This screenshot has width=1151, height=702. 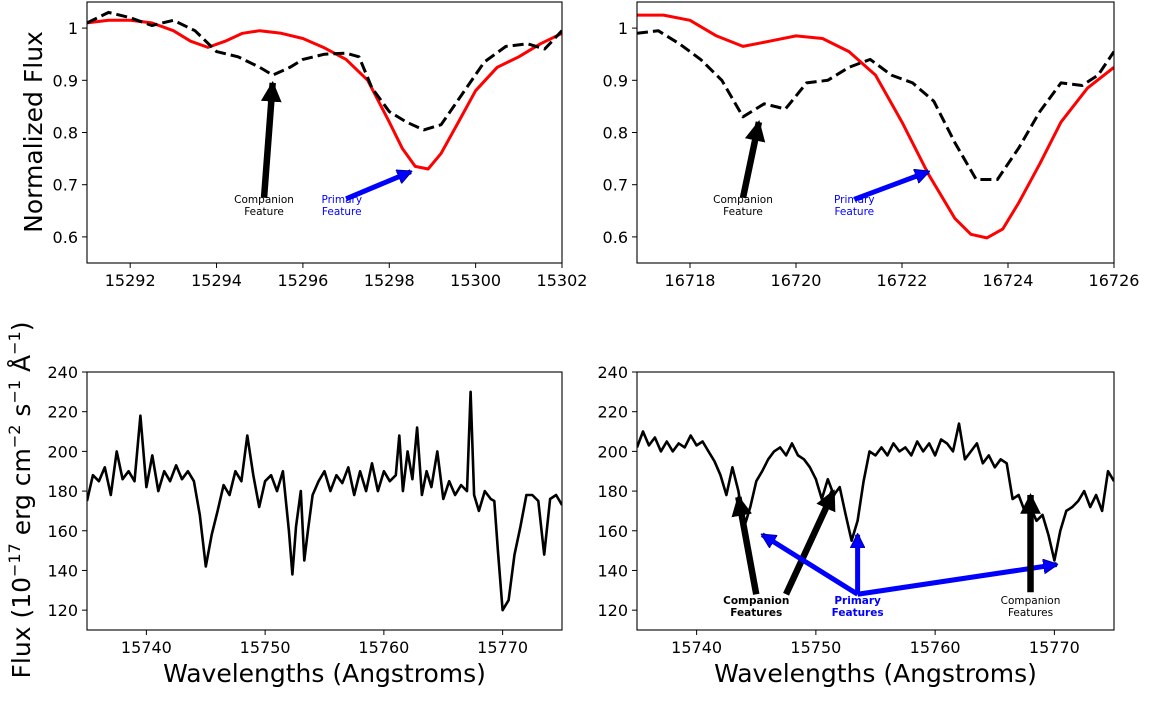 What do you see at coordinates (21, 627) in the screenshot?
I see `ylabel-bottom-part1: Flux (10` at bounding box center [21, 627].